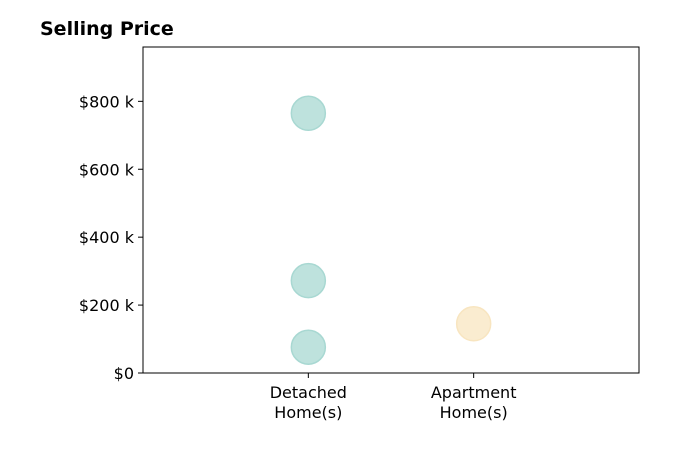 The height and width of the screenshot is (462, 679). Describe the element at coordinates (308, 392) in the screenshot. I see `x-tick-label: Detached` at that location.